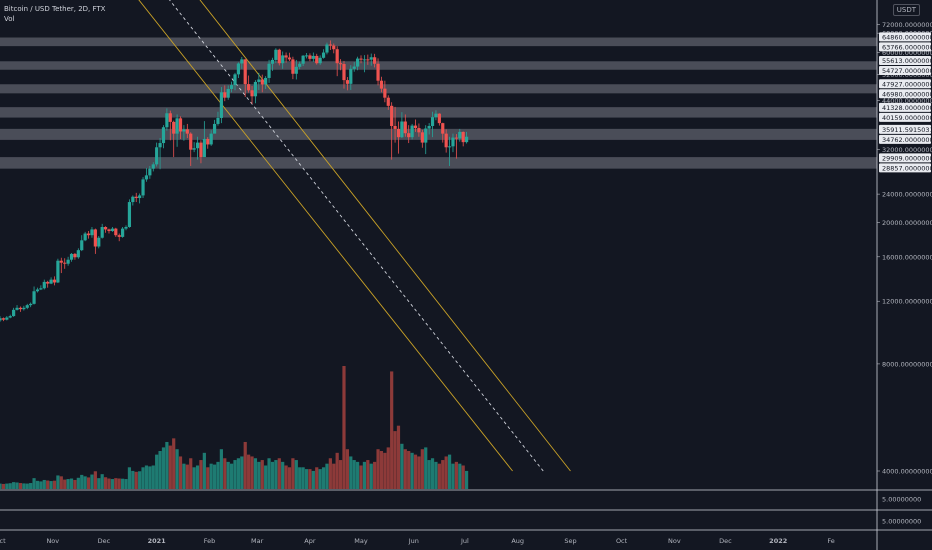 This screenshot has height=550, width=932. What do you see at coordinates (907, 364) in the screenshot?
I see `price-tick-label: 8000.00000000` at bounding box center [907, 364].